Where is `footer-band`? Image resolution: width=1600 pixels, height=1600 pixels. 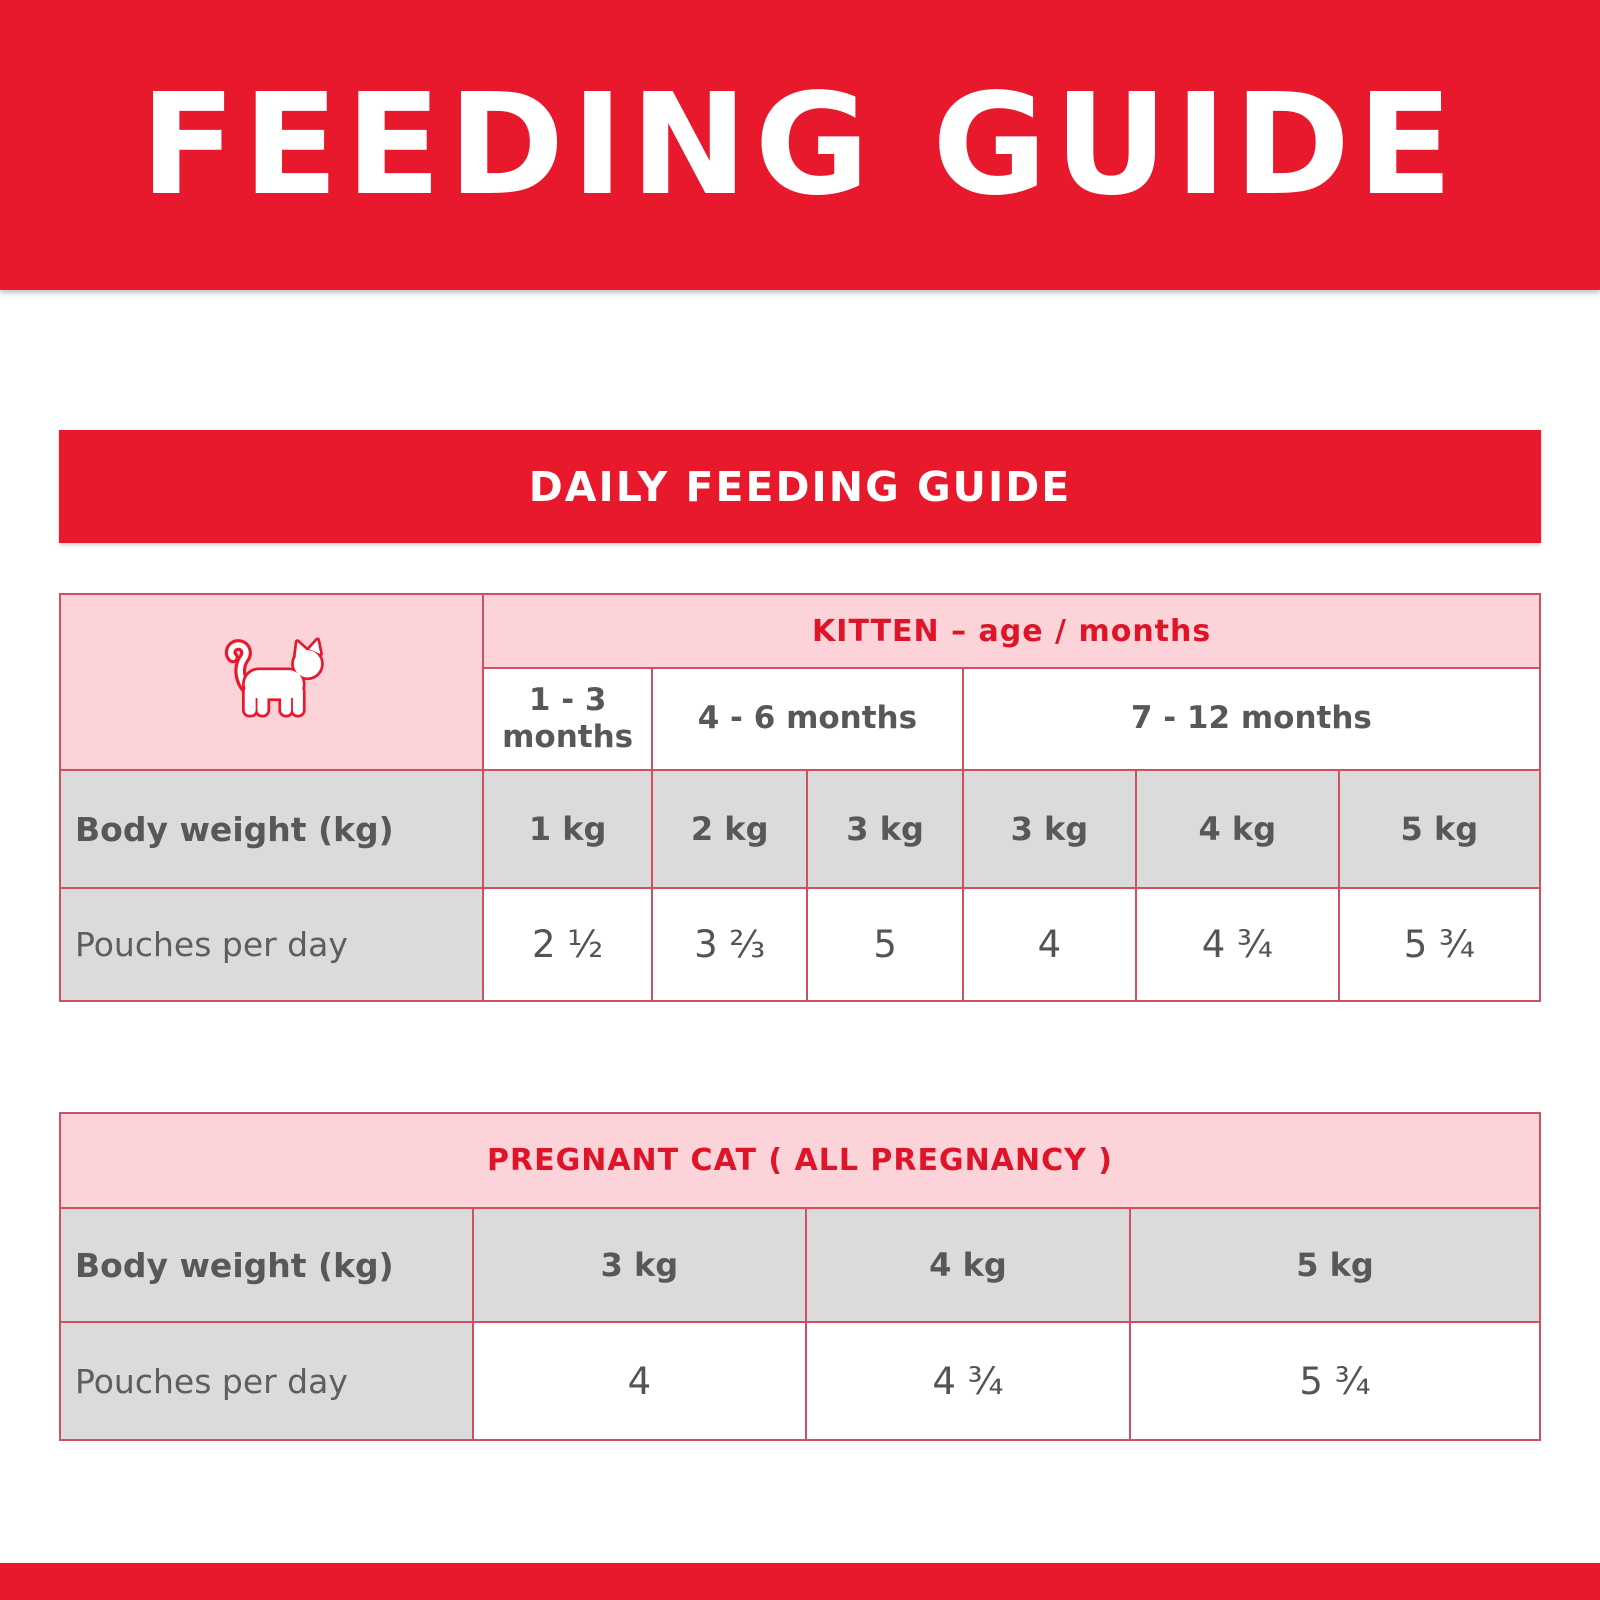 footer-band is located at coordinates (800, 1581).